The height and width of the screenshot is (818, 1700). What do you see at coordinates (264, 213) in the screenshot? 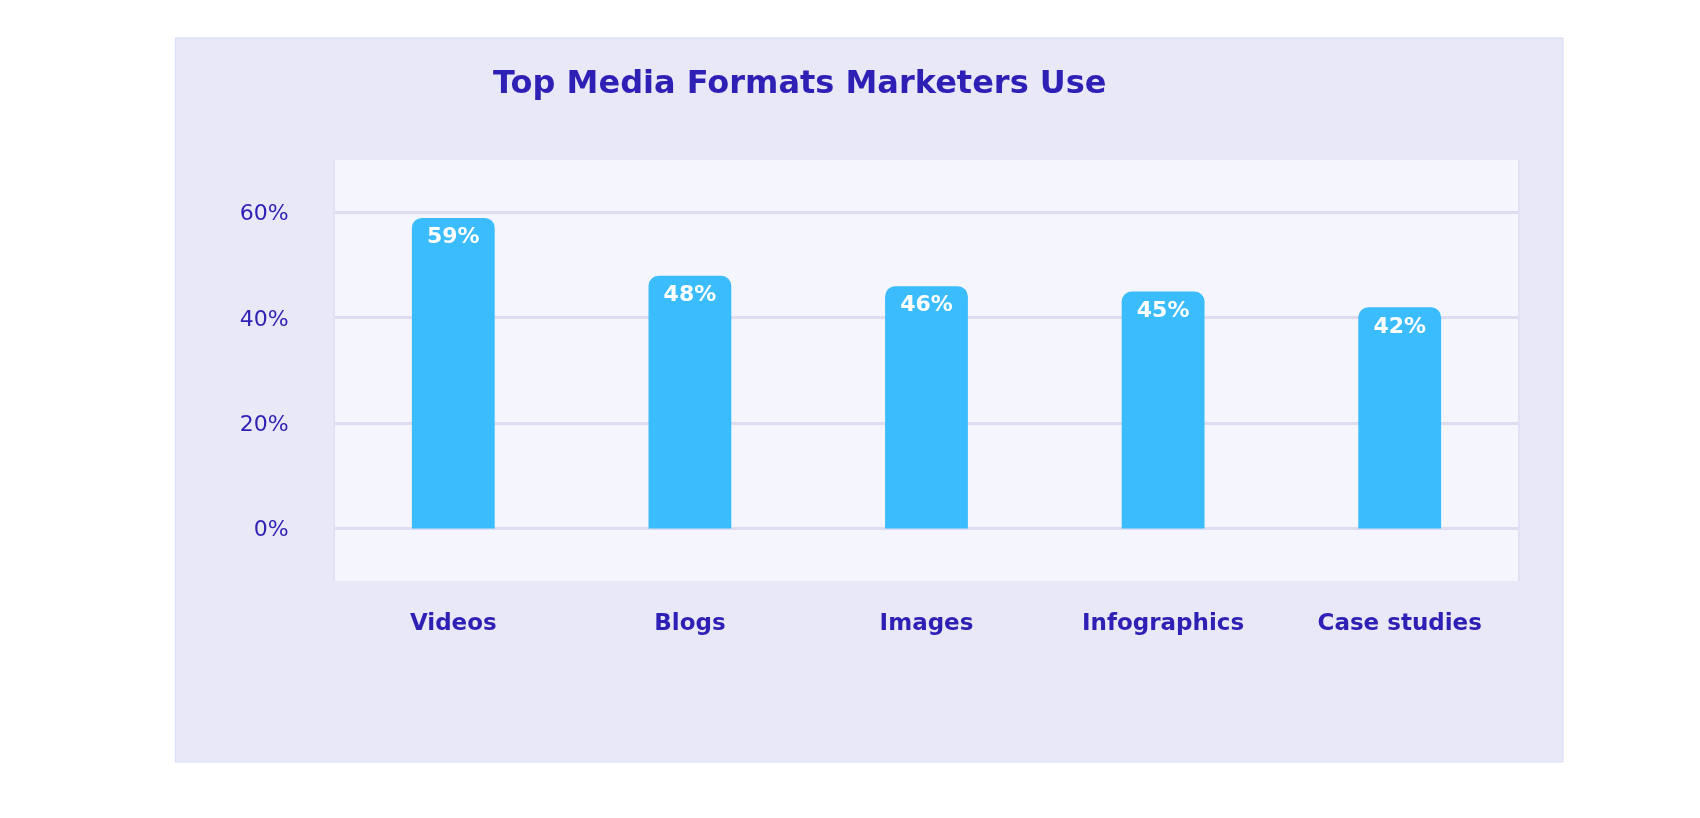
I see `y-tick-label: 60%` at bounding box center [264, 213].